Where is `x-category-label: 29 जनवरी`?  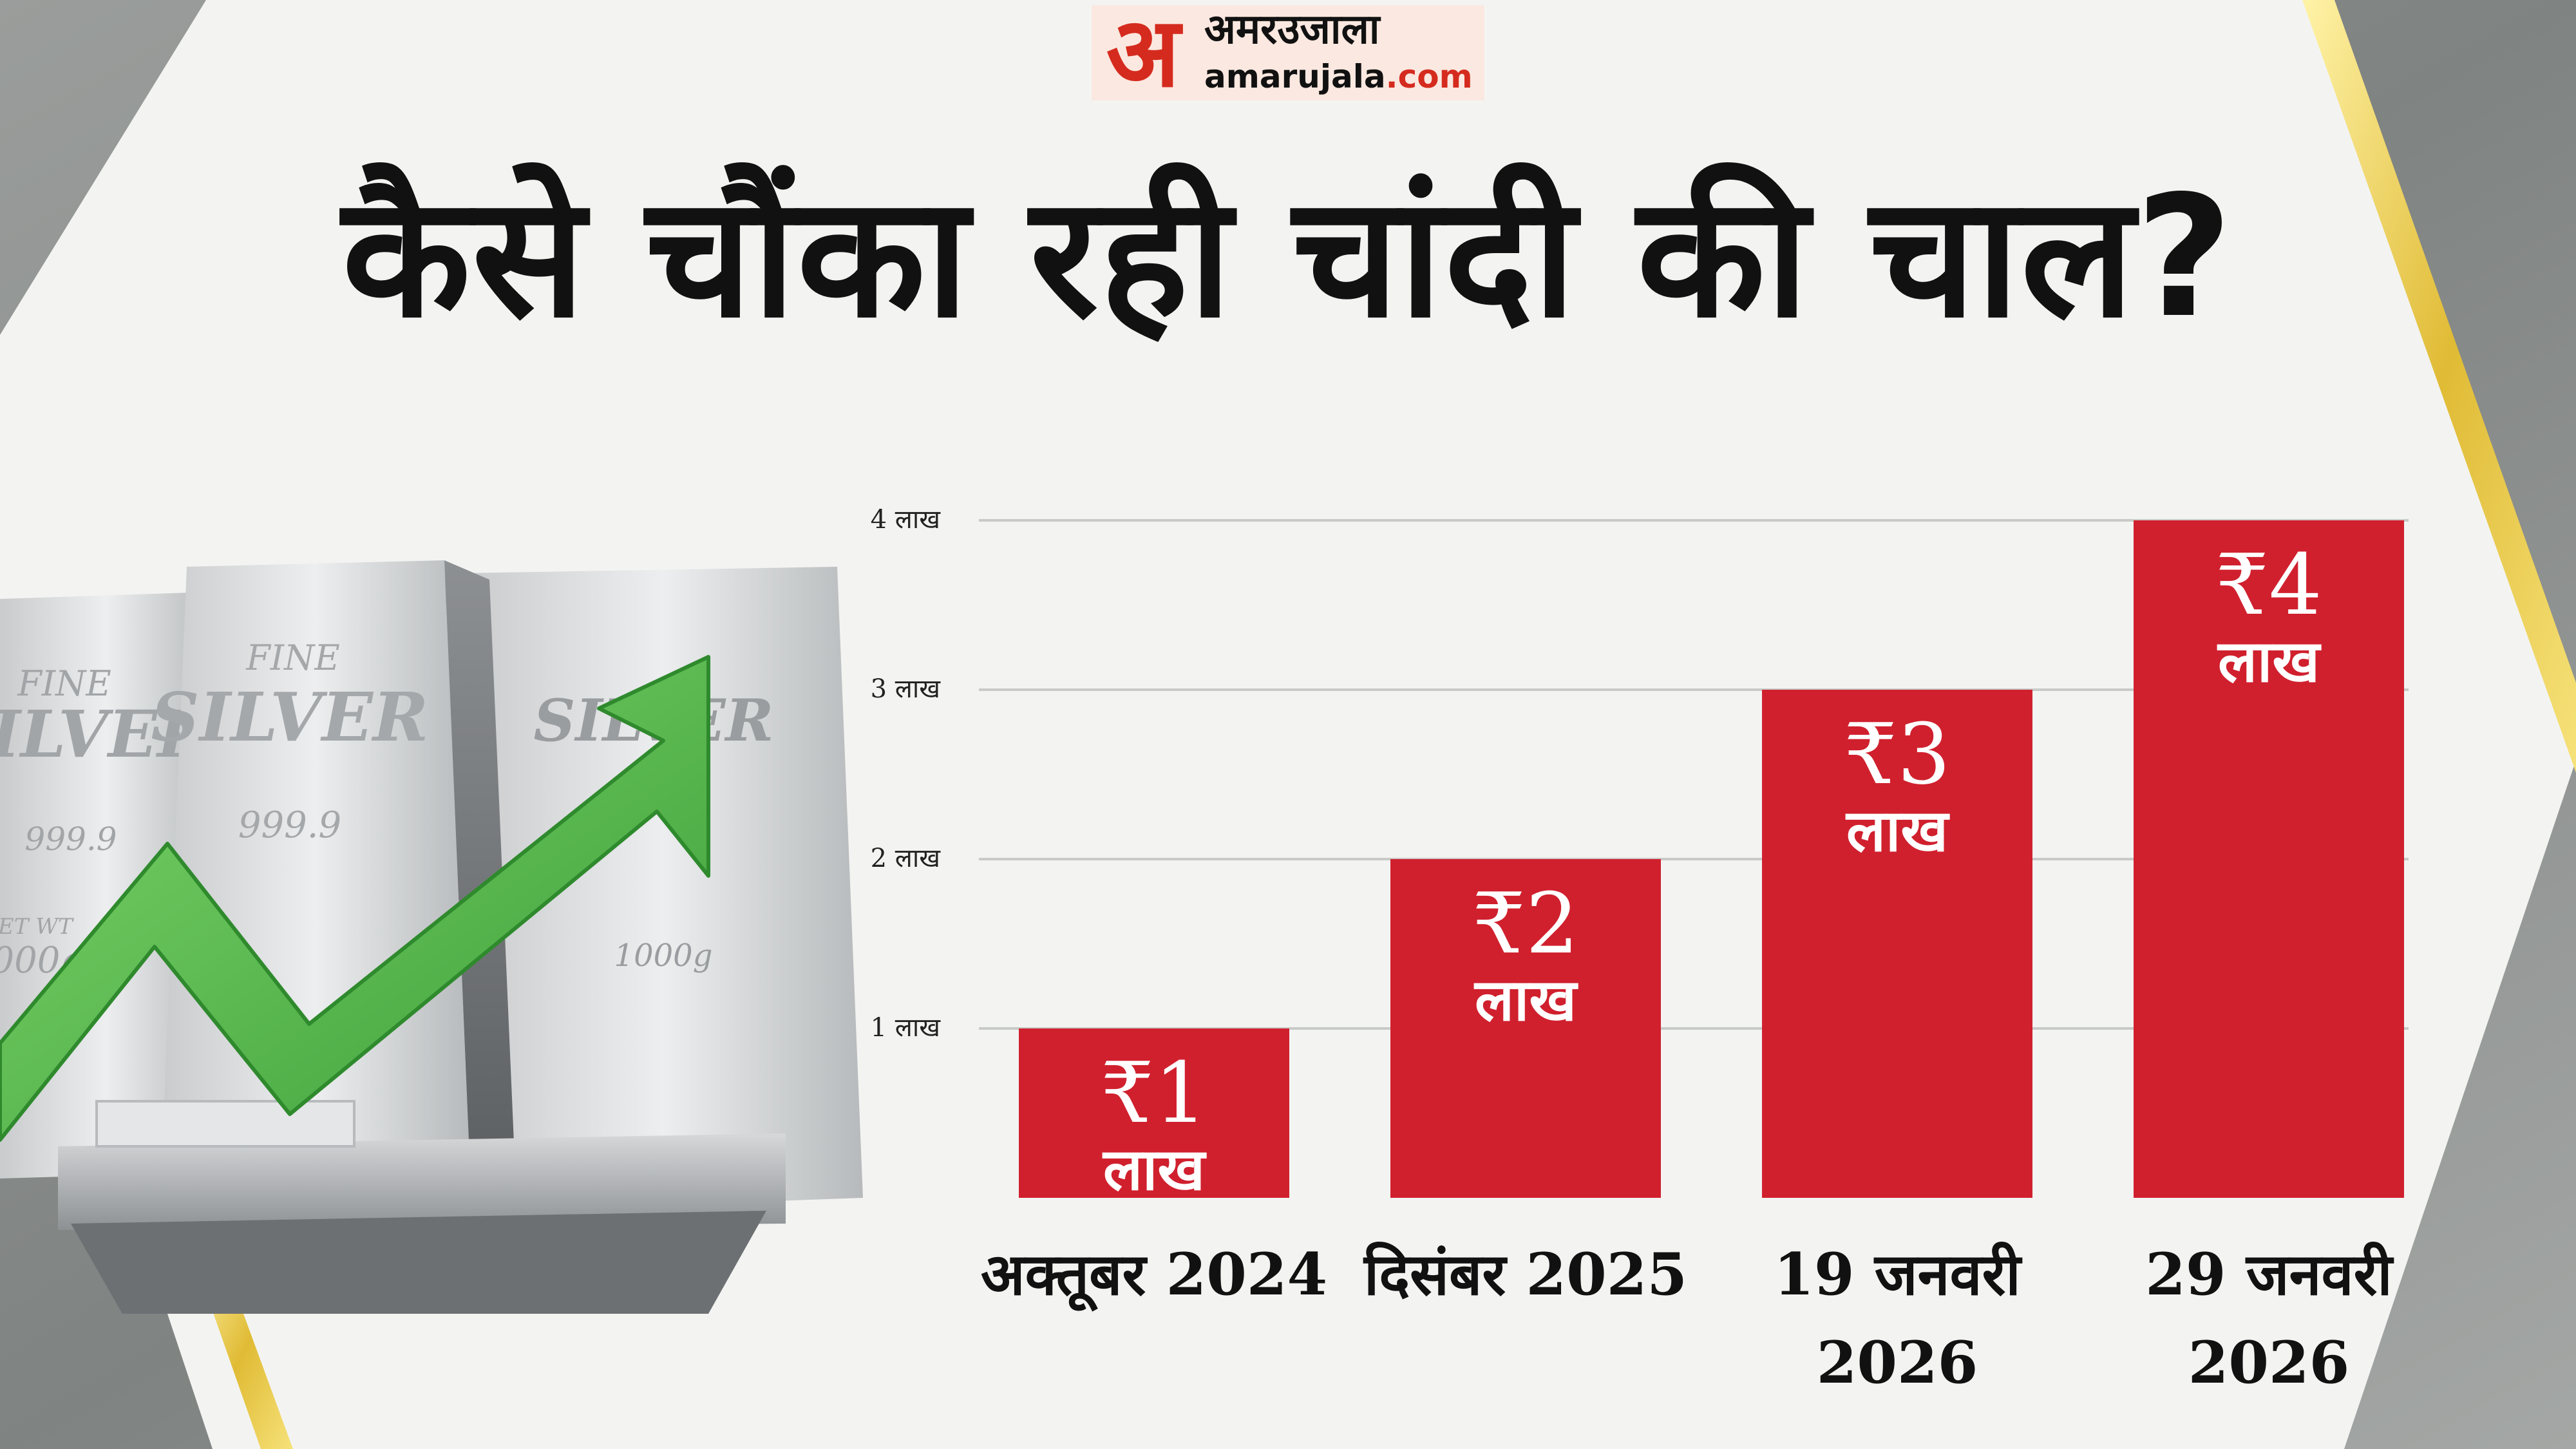 x-category-label: 29 जनवरी is located at coordinates (2269, 1274).